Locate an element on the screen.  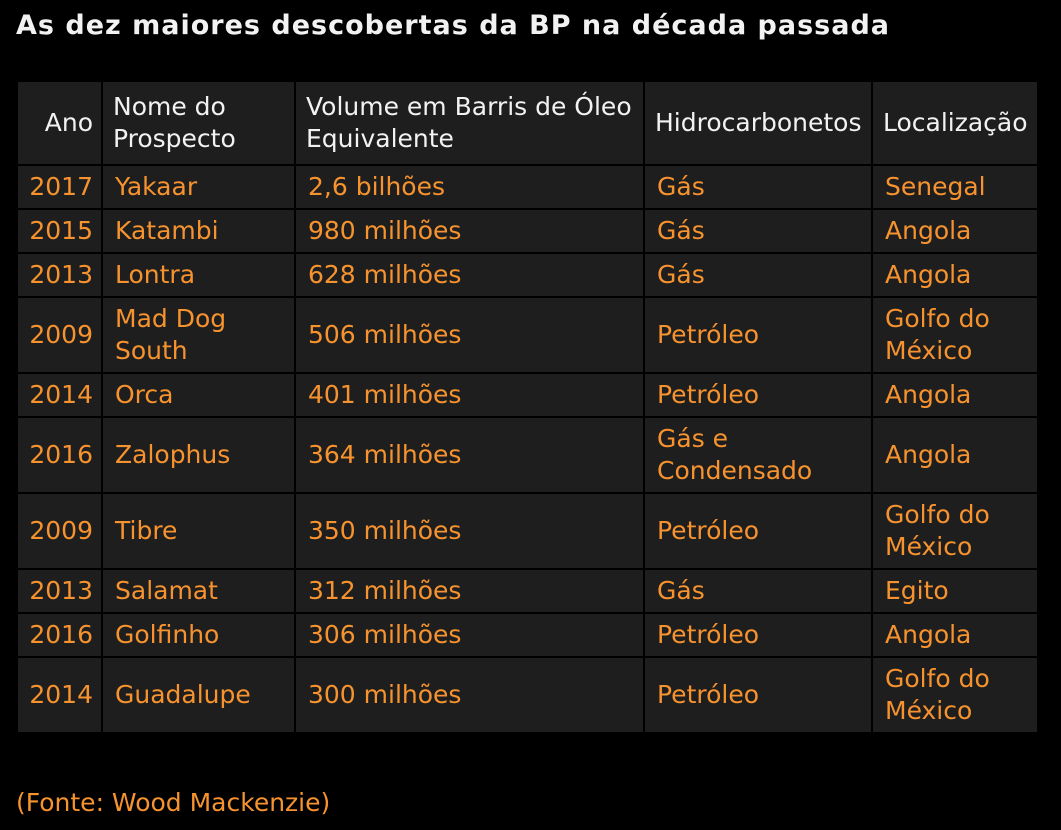
header-year: Ano is located at coordinates (59, 123).